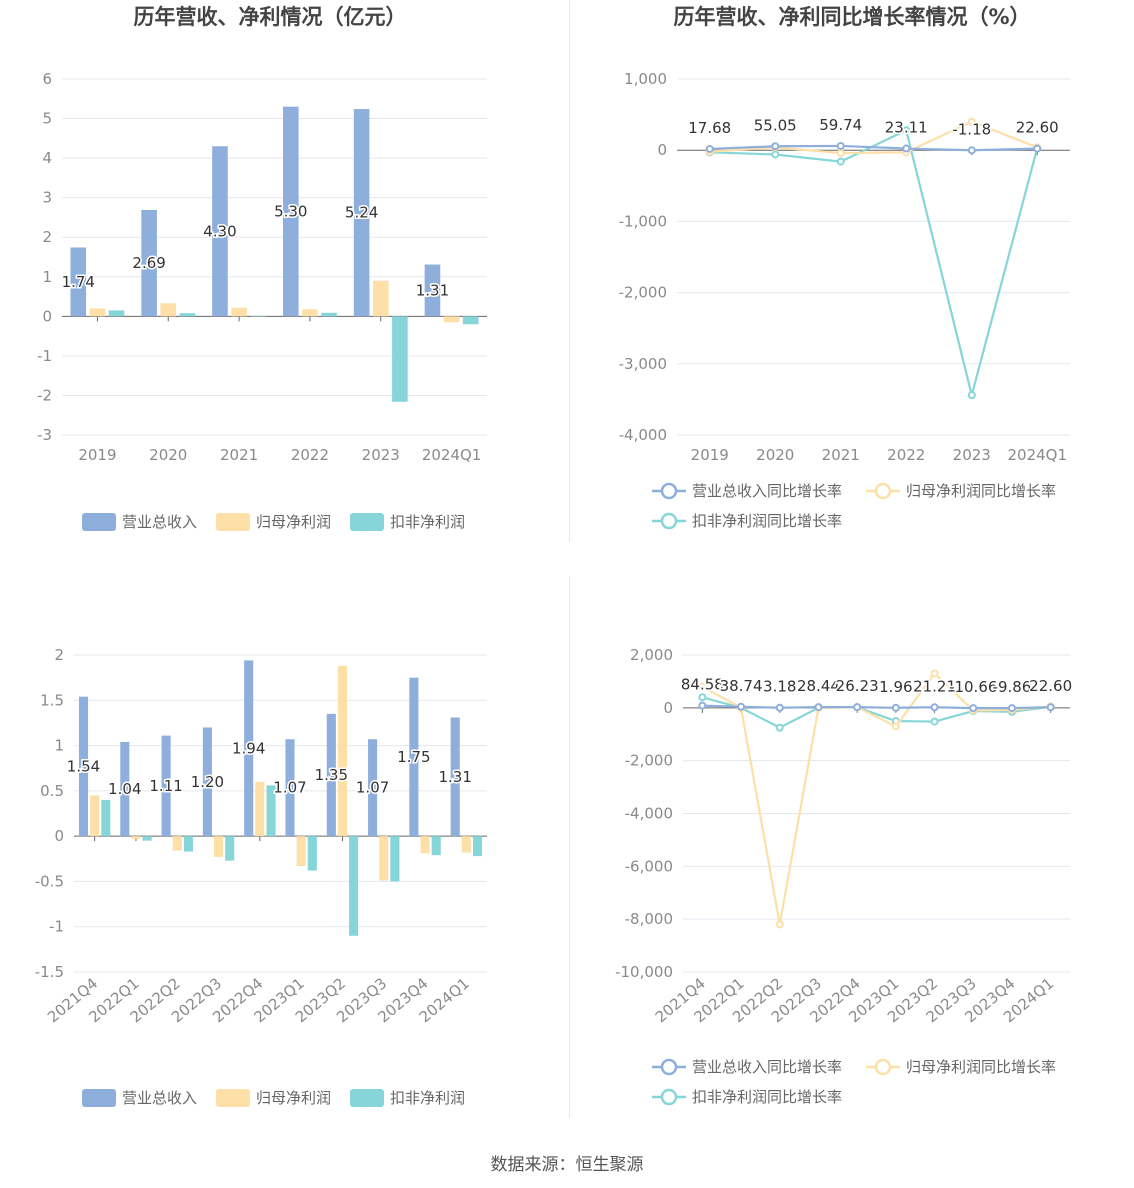 Image resolution: width=1134 pixels, height=1188 pixels. What do you see at coordinates (49, 972) in the screenshot?
I see `y-tick-label: -1.5` at bounding box center [49, 972].